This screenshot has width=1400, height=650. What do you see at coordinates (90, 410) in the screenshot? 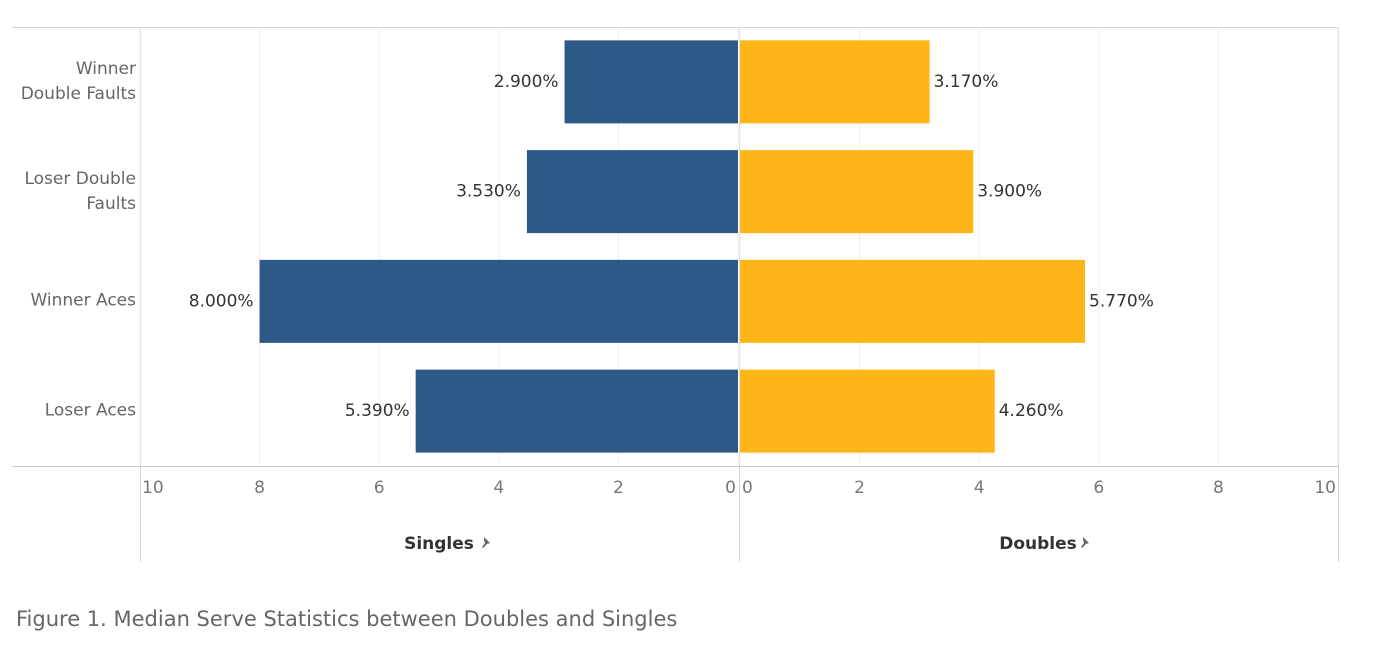
I see `y-tick-label: Loser Aces` at bounding box center [90, 410].